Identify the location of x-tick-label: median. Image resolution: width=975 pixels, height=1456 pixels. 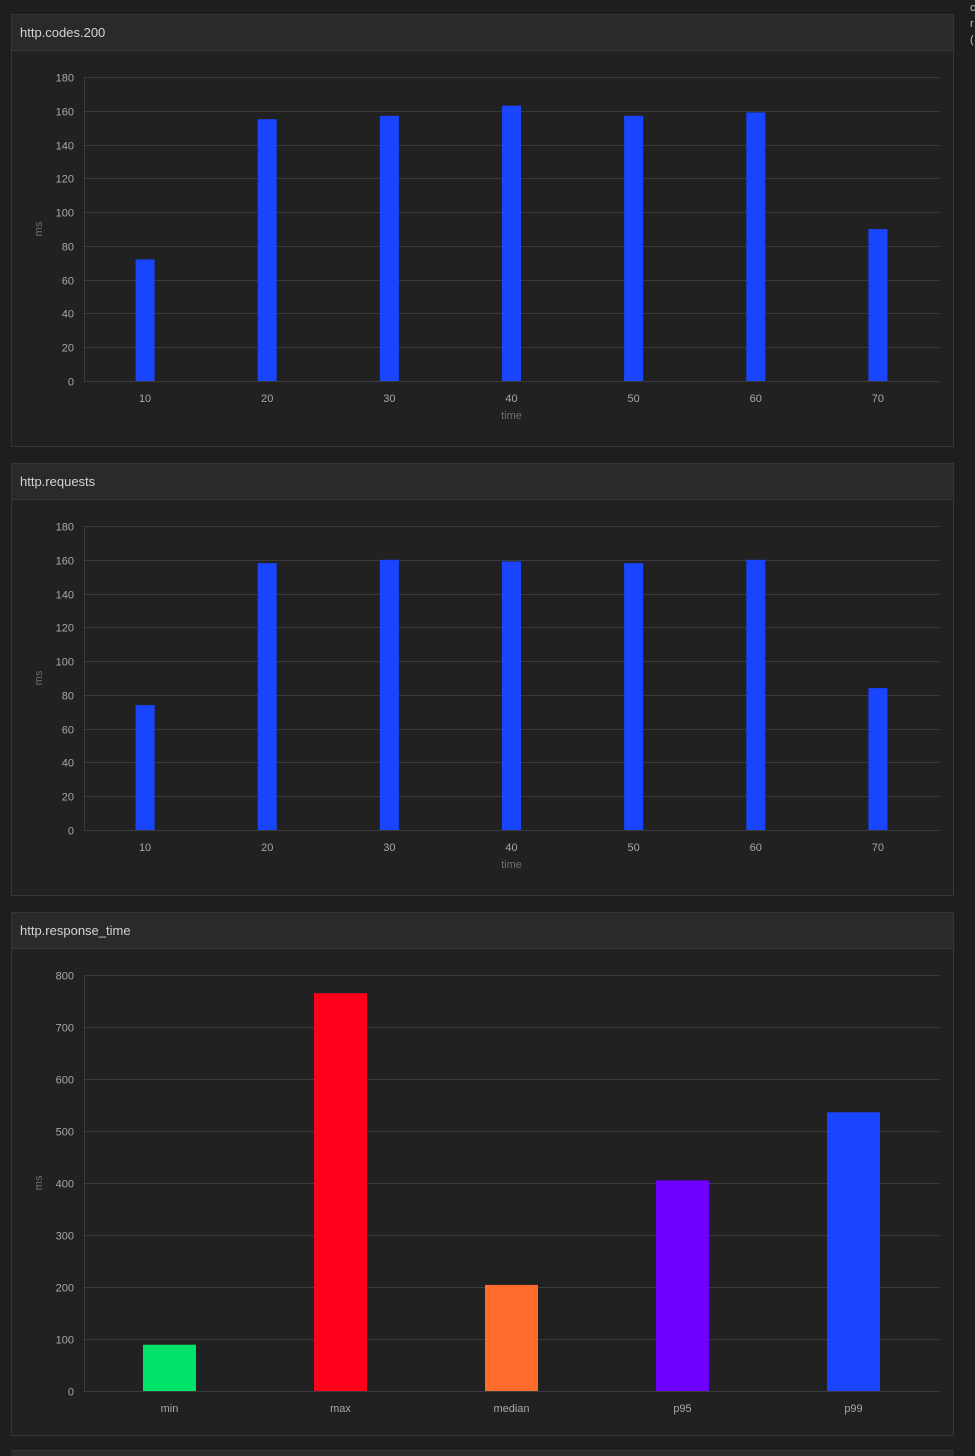
(511, 1409).